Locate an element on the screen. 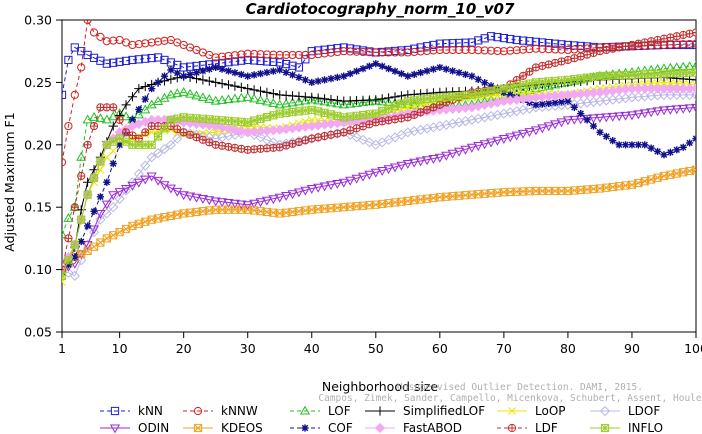  legend-marker-cof is located at coordinates (305, 428).